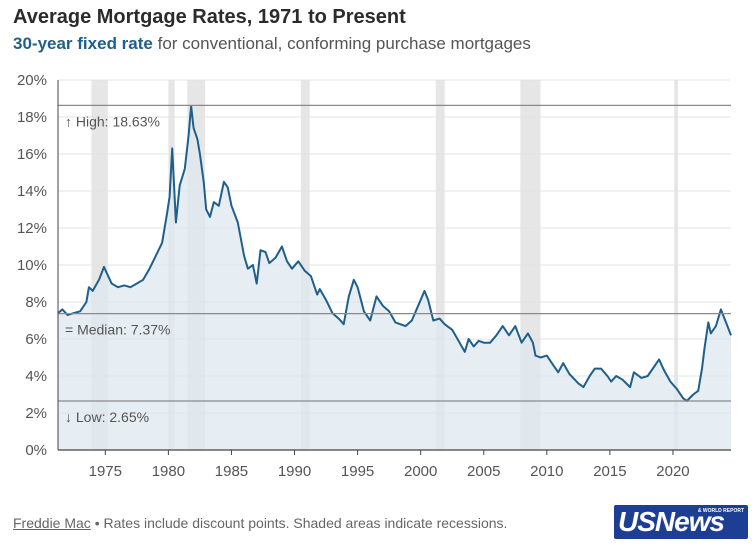  What do you see at coordinates (83, 43) in the screenshot?
I see `subtitle-accent: 30-year fixed rate` at bounding box center [83, 43].